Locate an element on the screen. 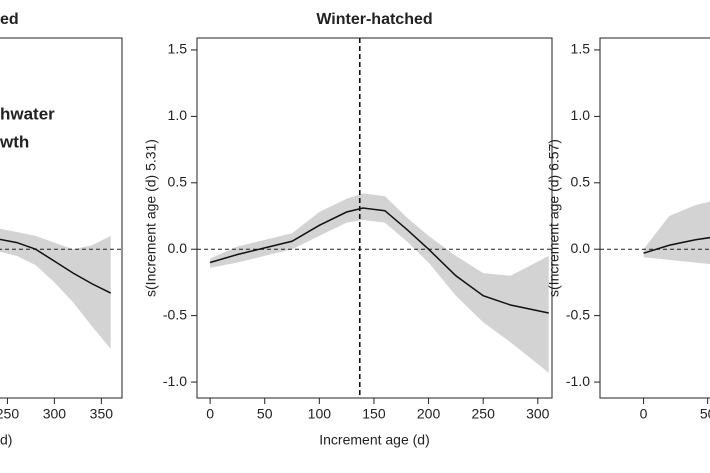 The height and width of the screenshot is (473, 710). x-tick-label: 350 is located at coordinates (102, 414).